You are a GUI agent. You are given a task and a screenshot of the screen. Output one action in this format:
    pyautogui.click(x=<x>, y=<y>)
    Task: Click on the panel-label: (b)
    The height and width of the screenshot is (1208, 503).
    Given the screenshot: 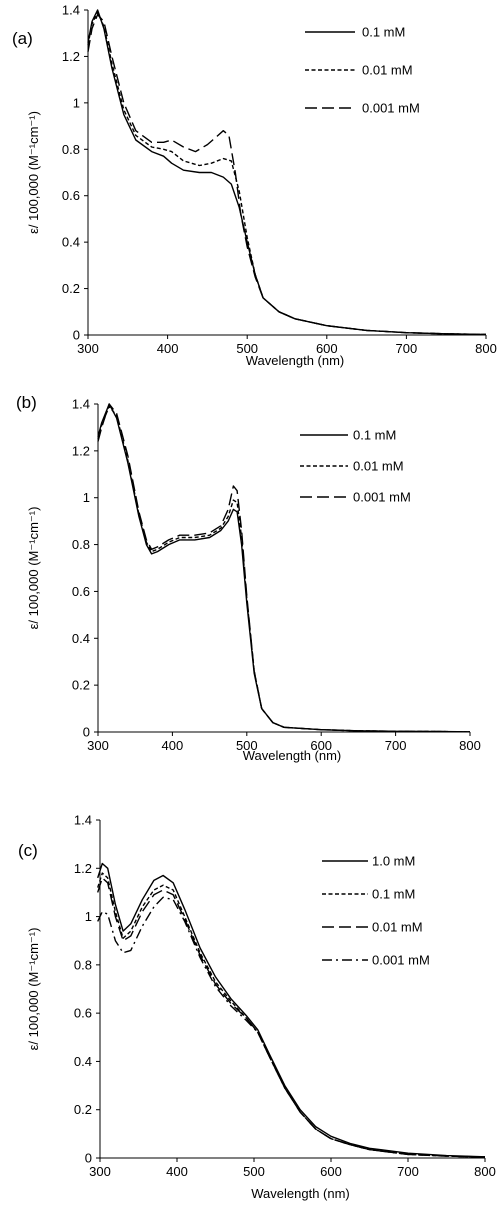 What is the action you would take?
    pyautogui.click(x=26, y=402)
    